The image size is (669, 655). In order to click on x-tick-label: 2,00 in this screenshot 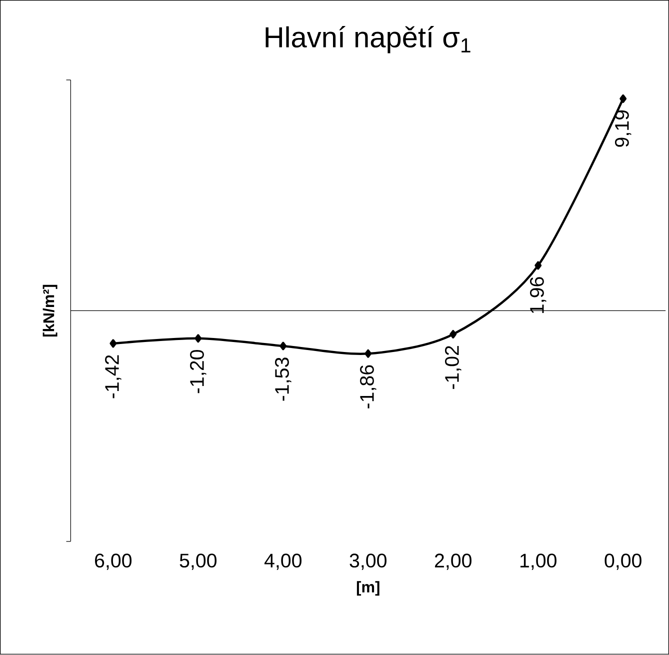, I will do `click(453, 562)`.